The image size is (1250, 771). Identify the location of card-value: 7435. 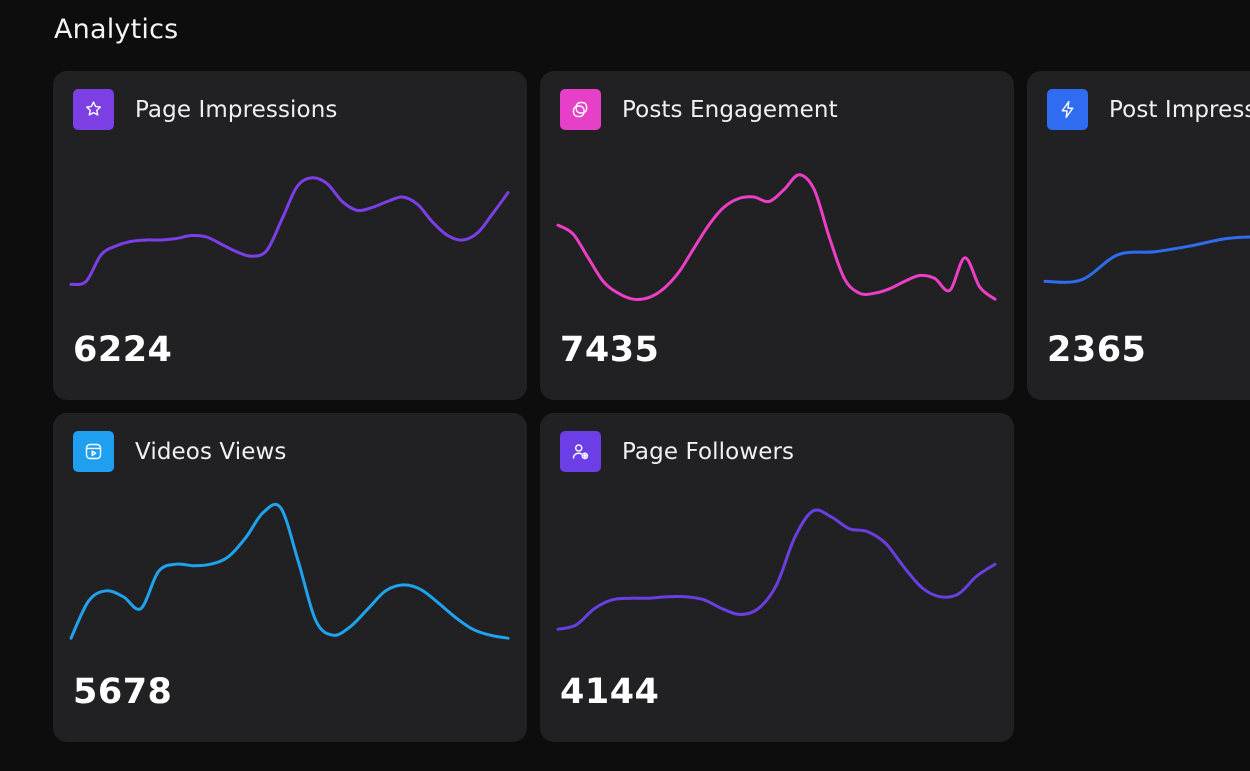
(610, 350).